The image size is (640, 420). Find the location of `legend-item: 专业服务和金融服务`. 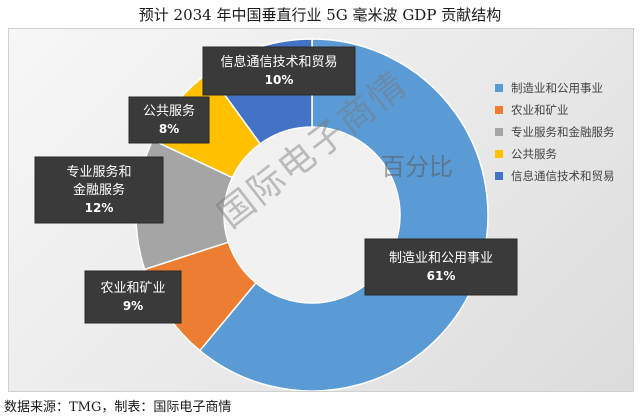

legend-item: 专业服务和金融服务 is located at coordinates (555, 132).